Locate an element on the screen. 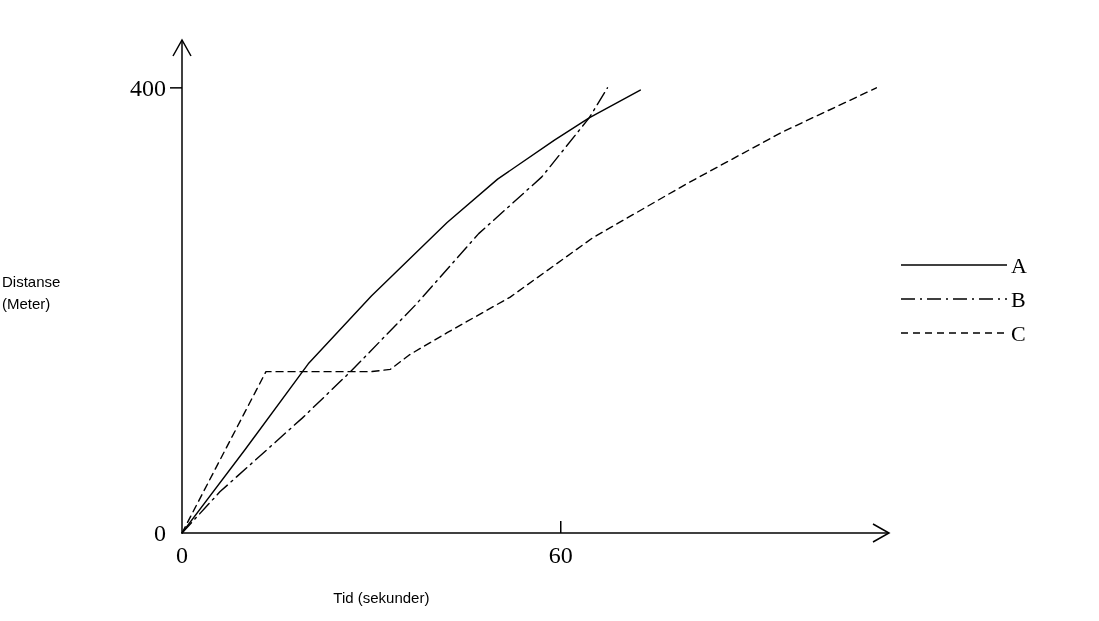  x-tick-label: 60 is located at coordinates (560, 555).